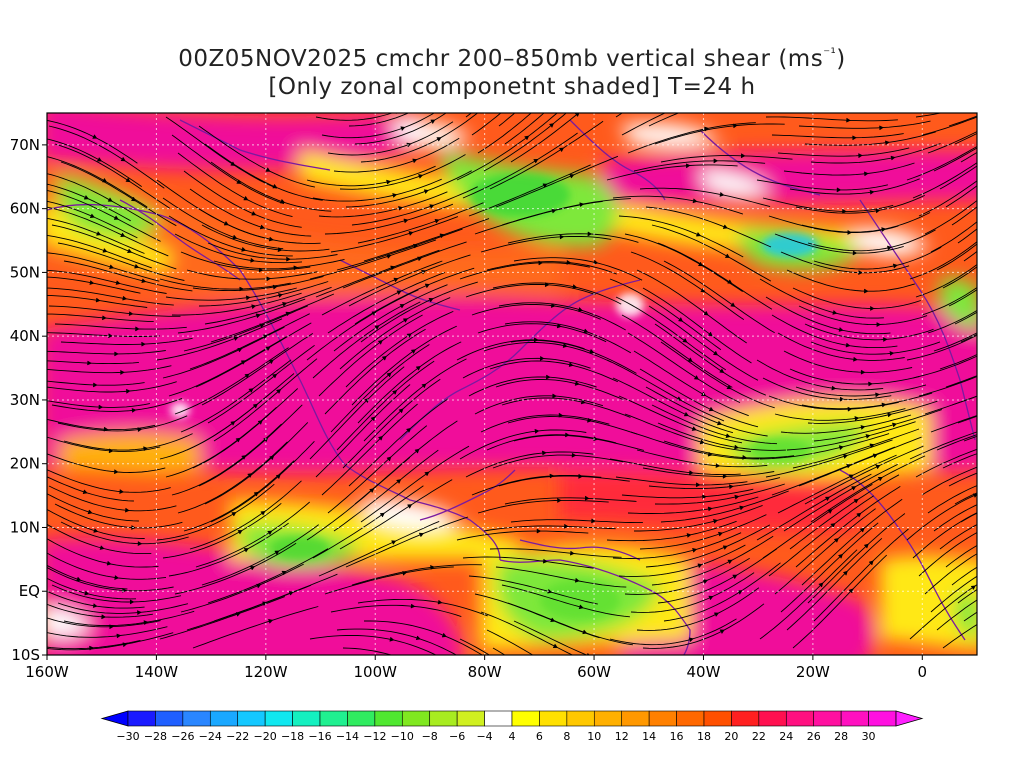 Image resolution: width=1024 pixels, height=768 pixels. What do you see at coordinates (731, 736) in the screenshot?
I see `colorbar-label: 20` at bounding box center [731, 736].